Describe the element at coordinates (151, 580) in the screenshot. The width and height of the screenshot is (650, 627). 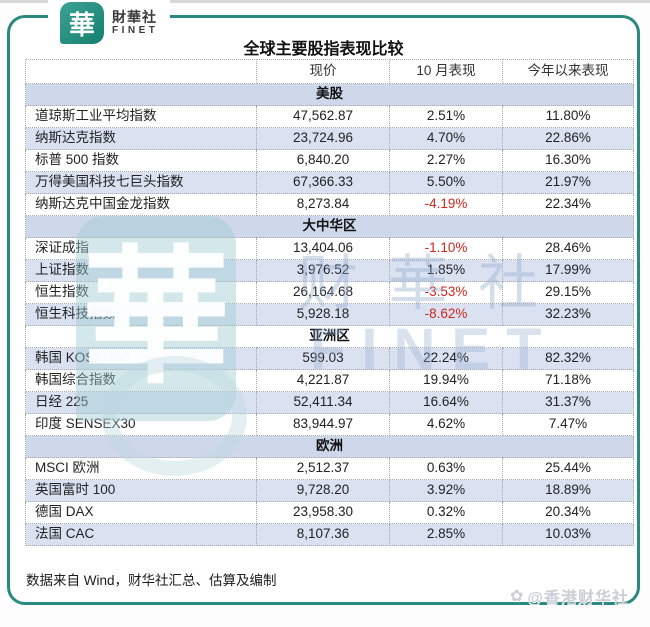
I see `source-note: 数据来自 Wind，财华社汇总、估算及编制` at that location.